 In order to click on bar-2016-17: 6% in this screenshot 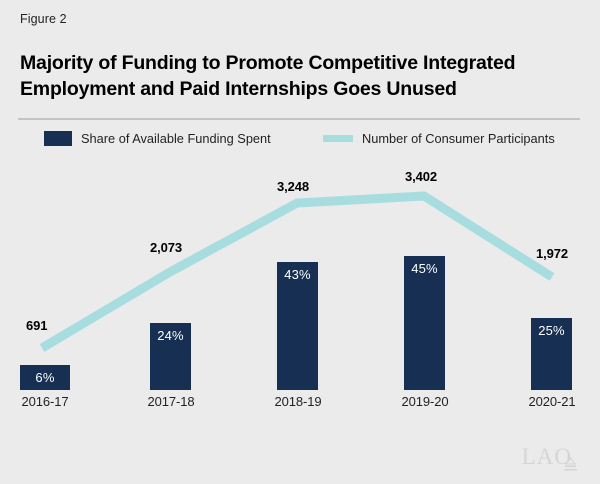, I will do `click(45, 377)`.